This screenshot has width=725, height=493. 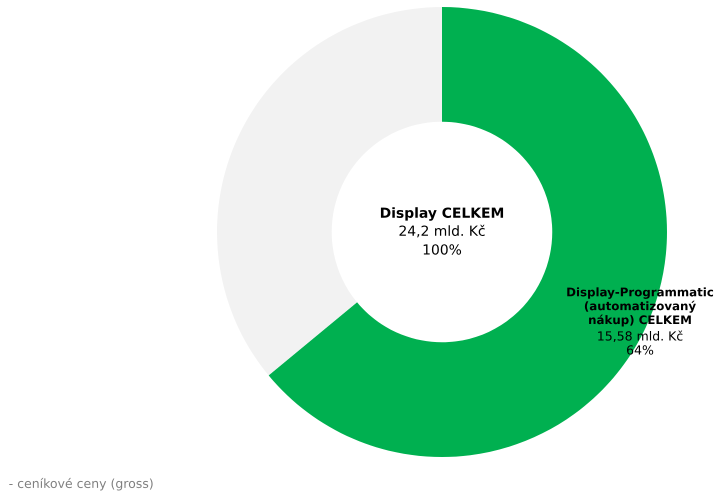 I want to click on text: - ceníkové ceny (gross), so click(x=81, y=484).